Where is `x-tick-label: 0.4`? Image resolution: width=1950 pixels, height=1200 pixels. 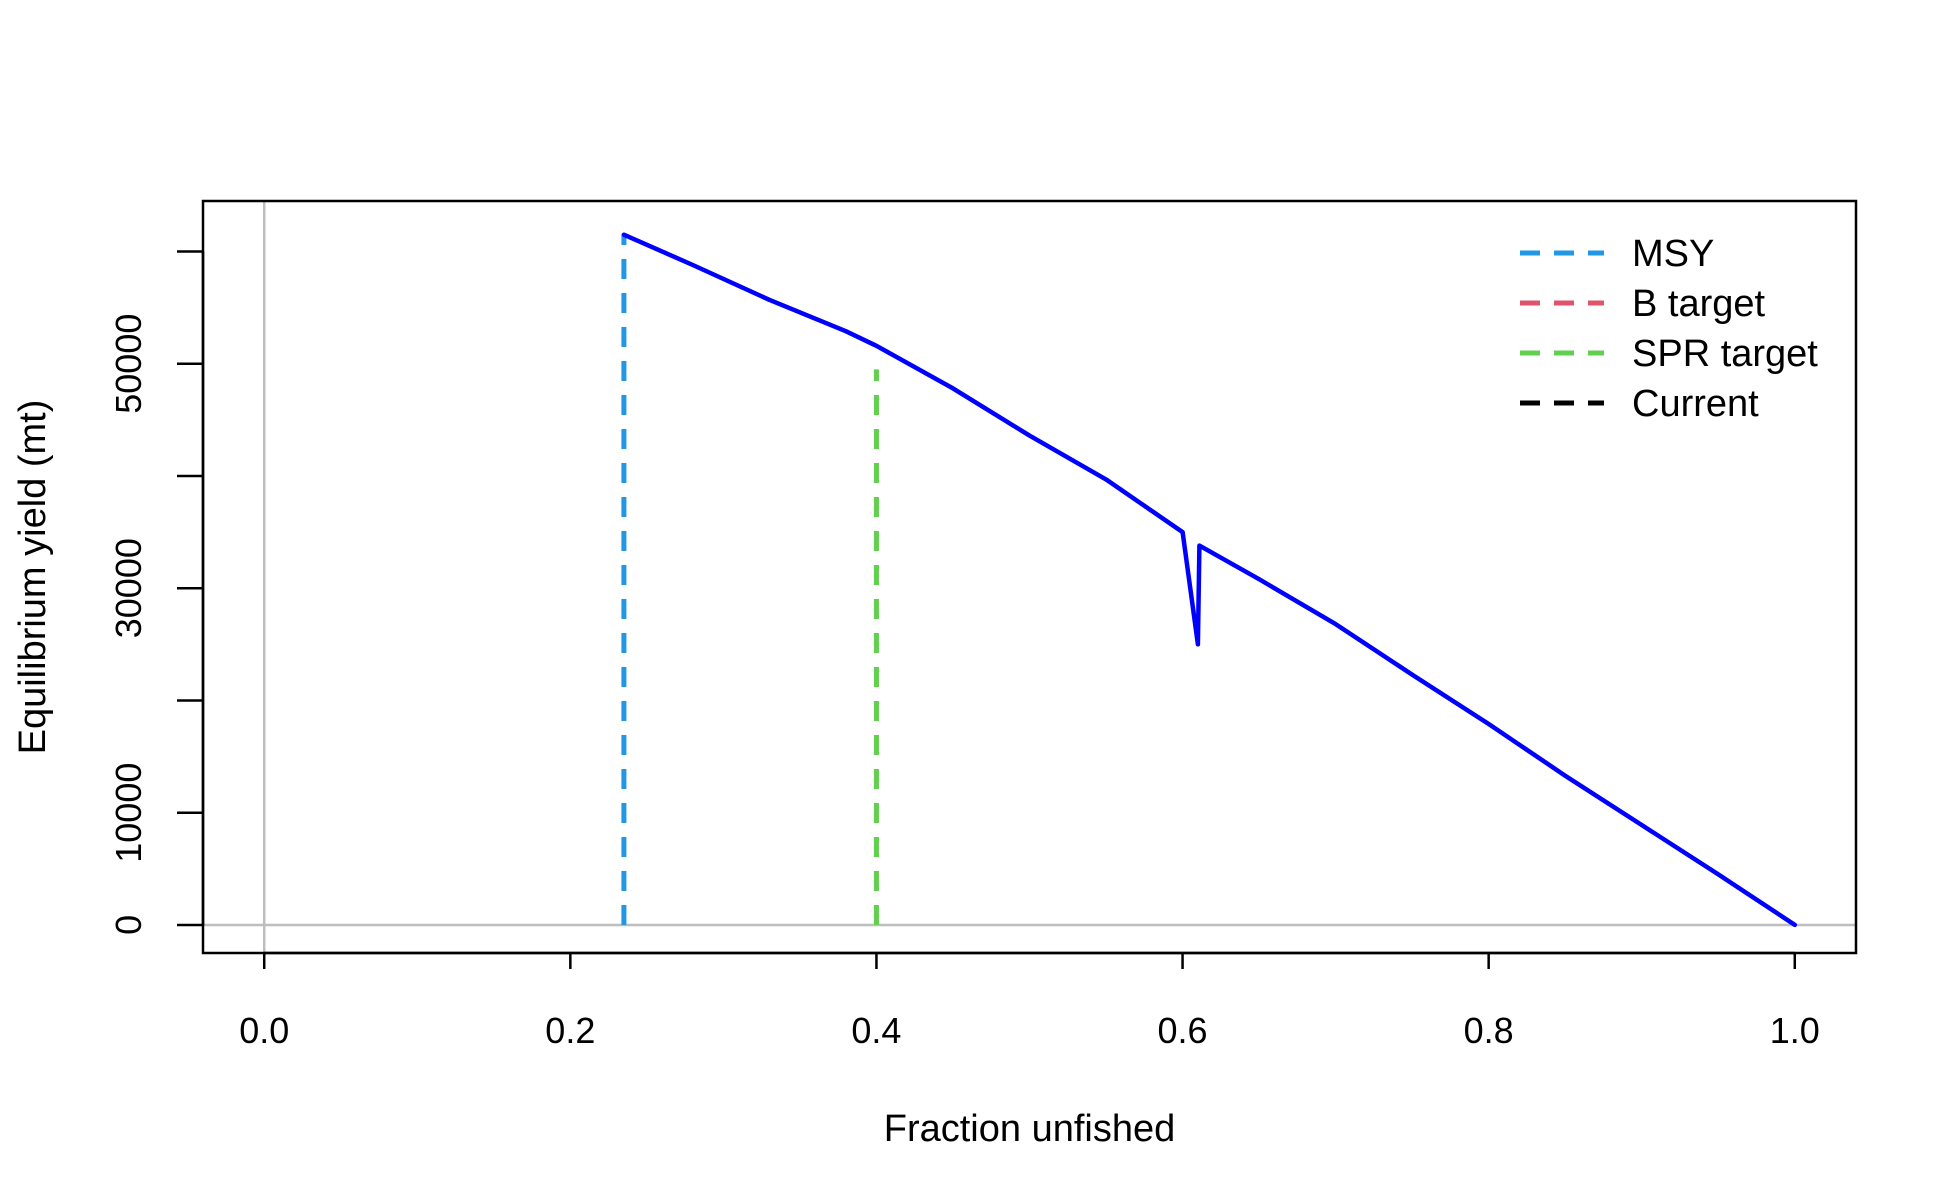 x-tick-label: 0.4 is located at coordinates (876, 1030).